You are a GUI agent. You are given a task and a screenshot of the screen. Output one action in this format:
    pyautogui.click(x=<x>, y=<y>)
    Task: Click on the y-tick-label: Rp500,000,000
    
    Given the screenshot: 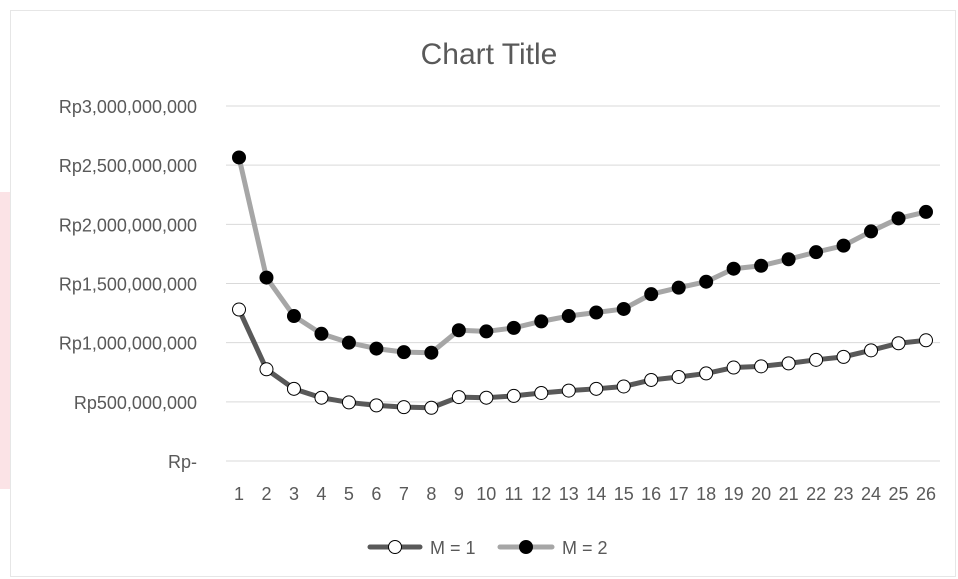 What is the action you would take?
    pyautogui.click(x=135, y=403)
    